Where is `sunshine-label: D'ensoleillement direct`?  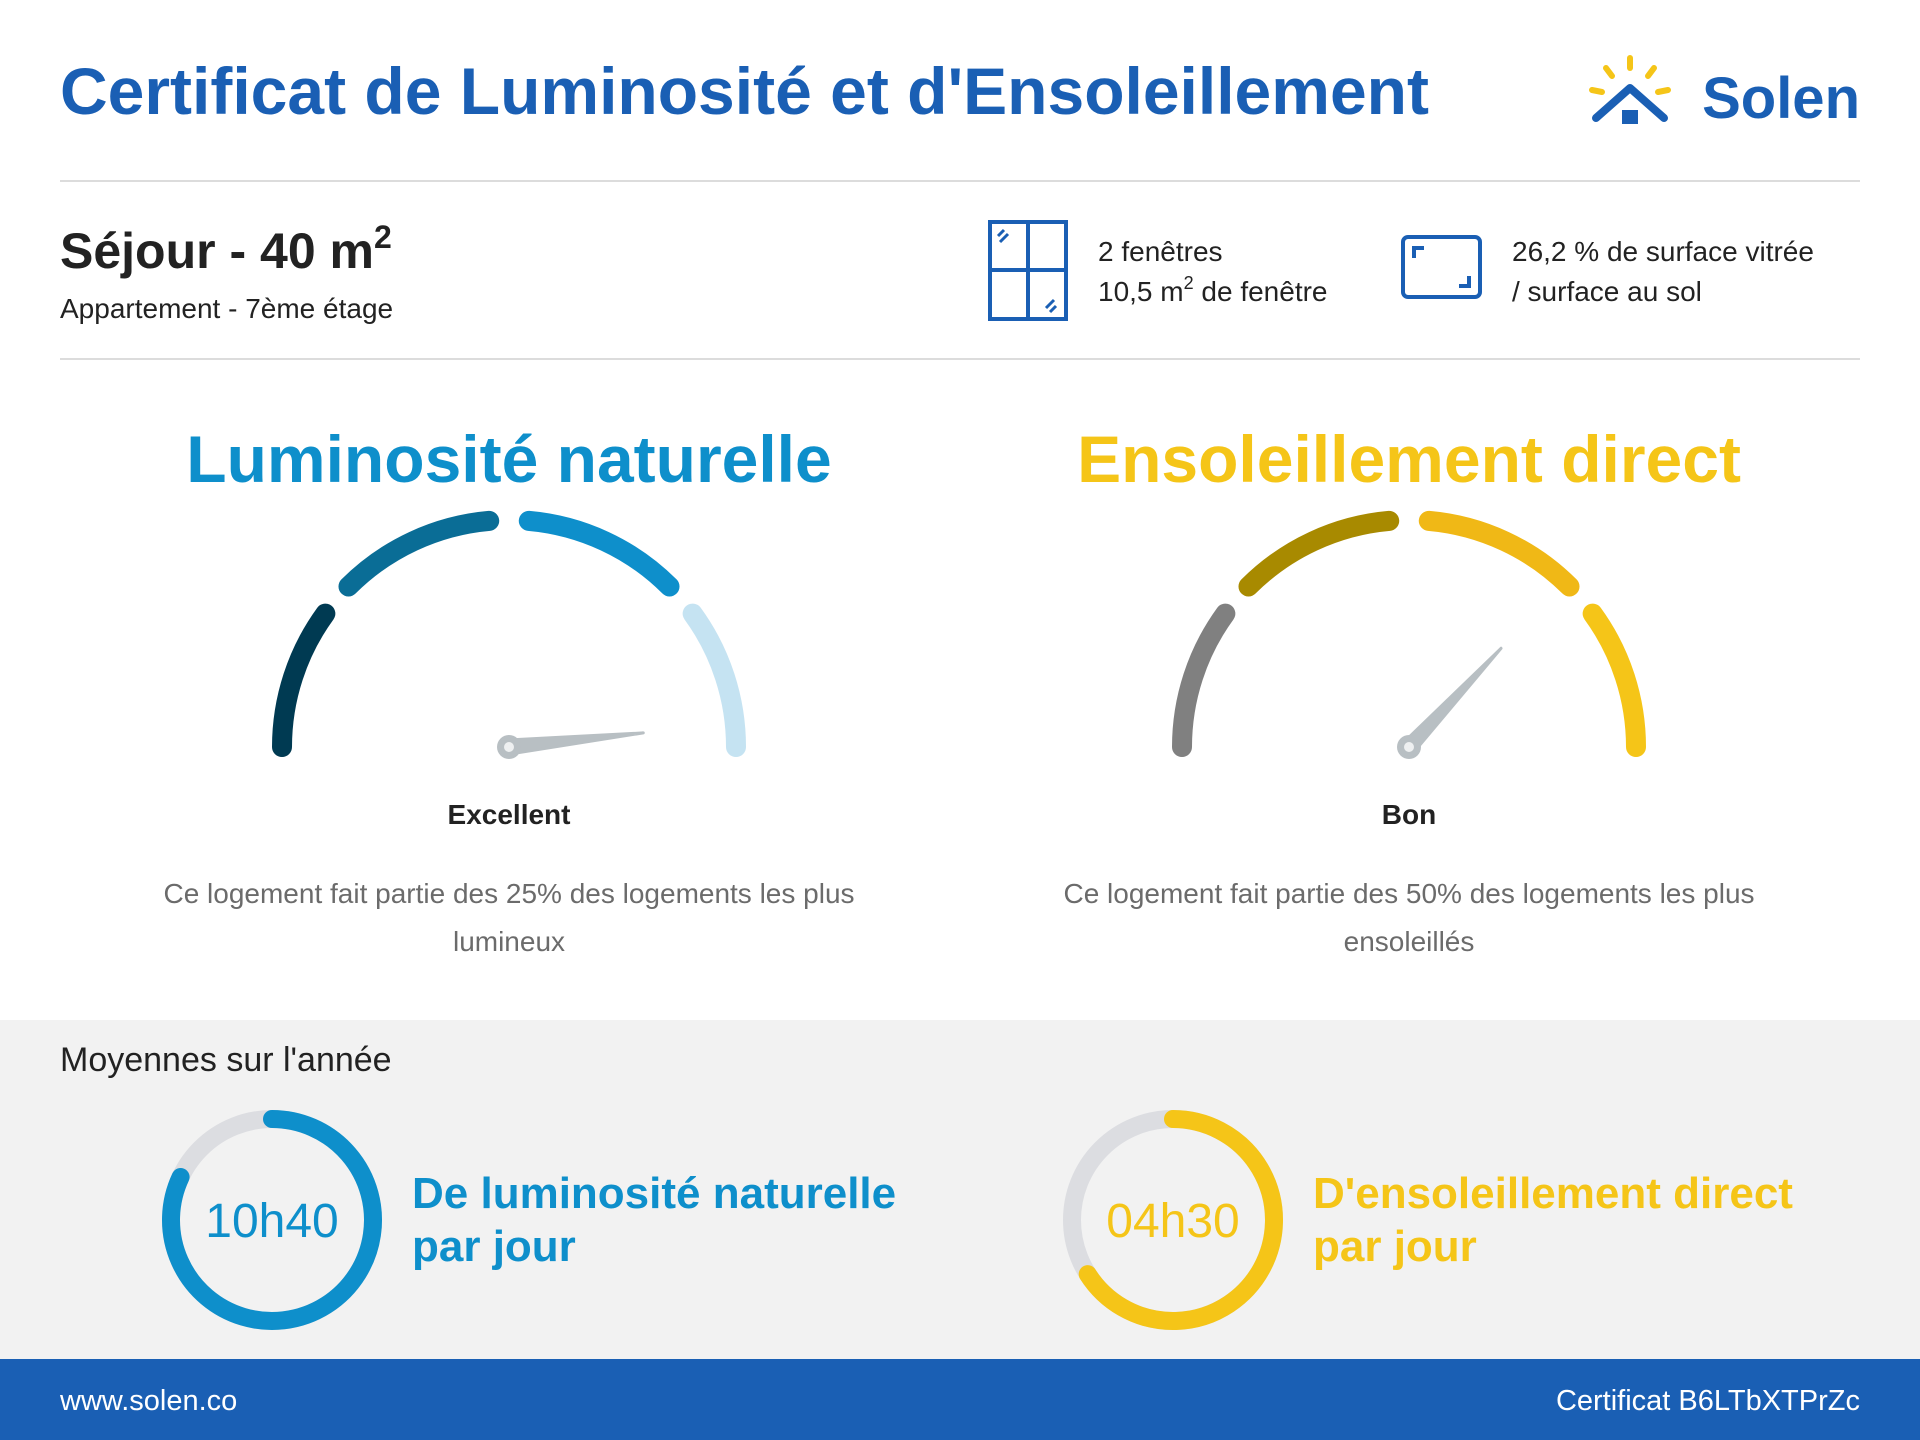
sunshine-label: D'ensoleillement direct is located at coordinates (1553, 1193).